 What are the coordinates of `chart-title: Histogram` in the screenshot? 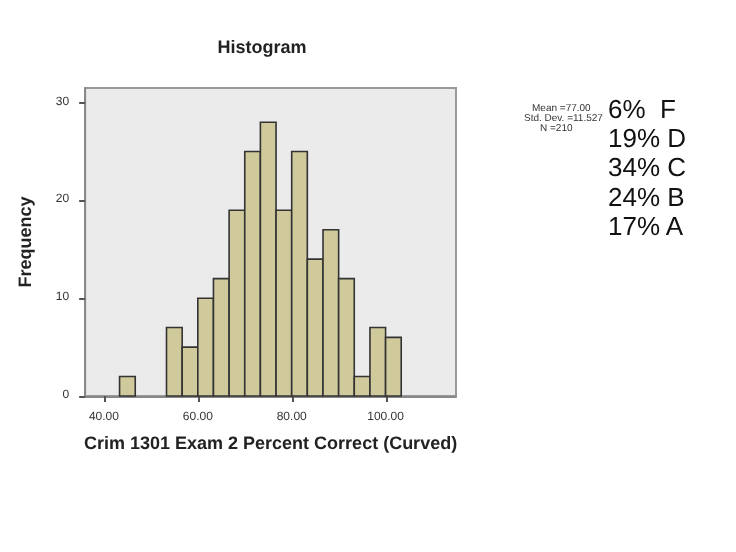 It's located at (262, 47).